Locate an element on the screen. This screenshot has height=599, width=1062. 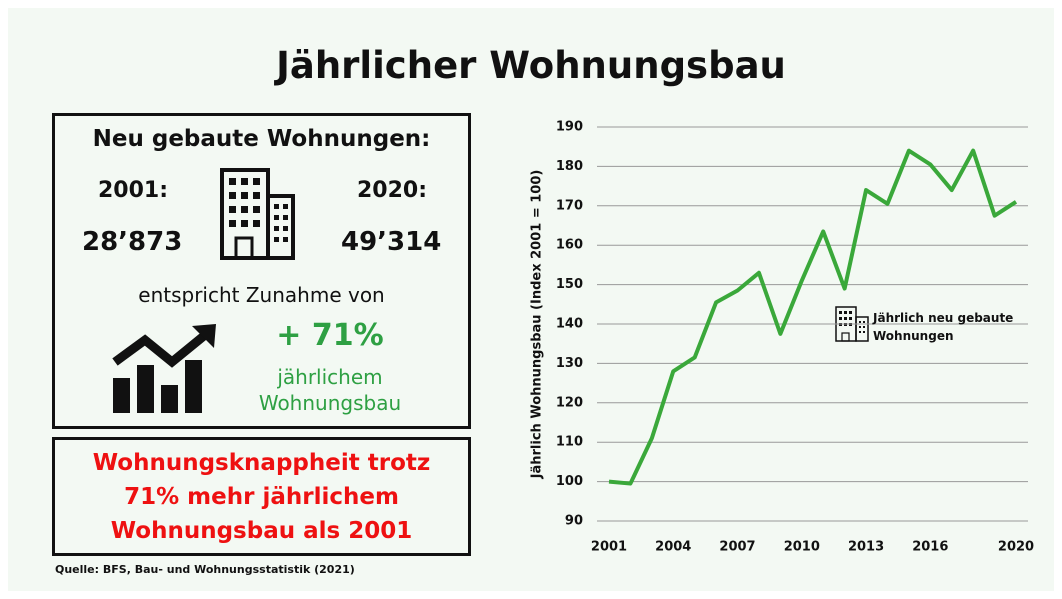
y-tick-label: 150 is located at coordinates (569, 284).